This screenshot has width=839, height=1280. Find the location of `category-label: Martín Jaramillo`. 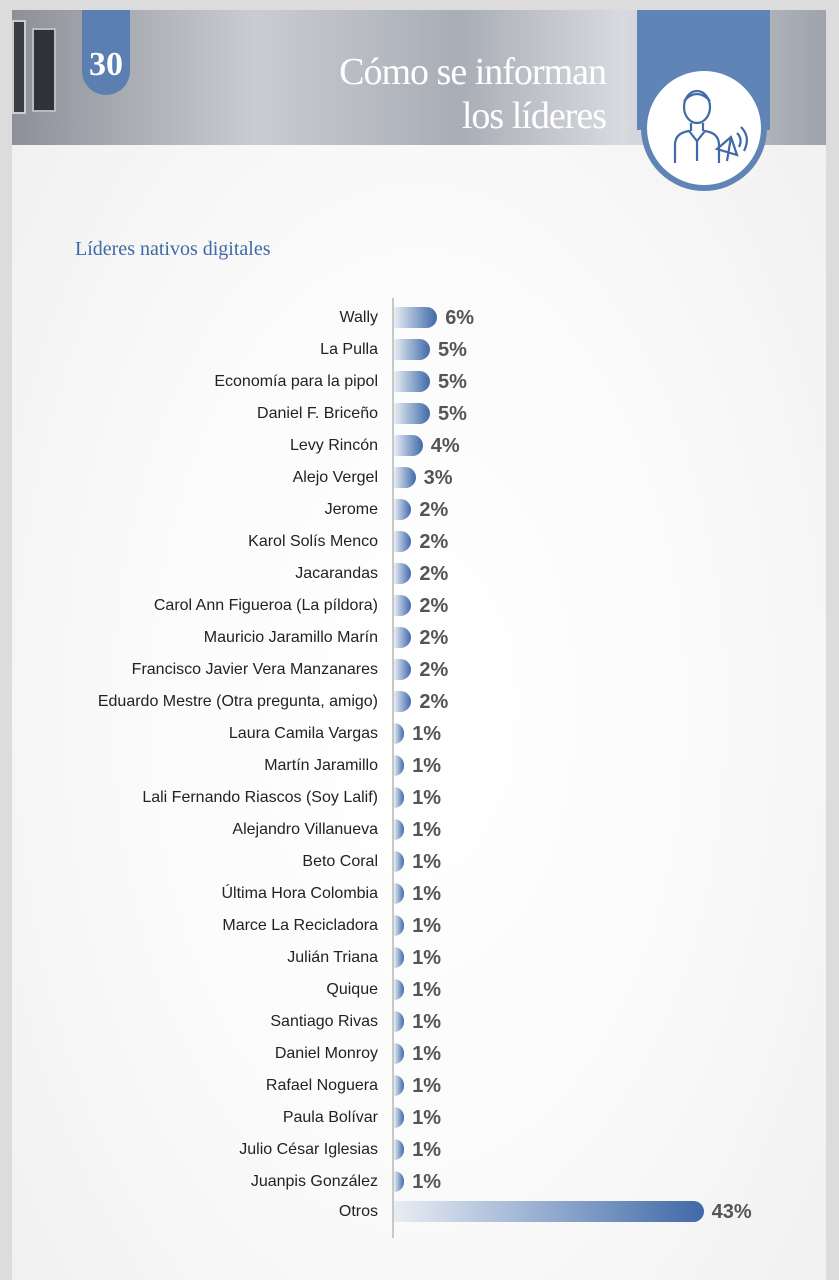

category-label: Martín Jaramillo is located at coordinates (321, 765).